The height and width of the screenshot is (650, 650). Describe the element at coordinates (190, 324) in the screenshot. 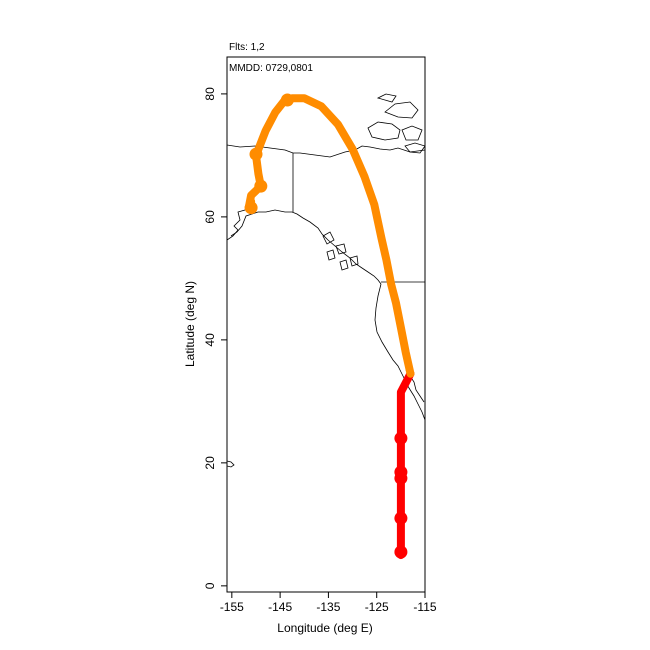

I see `y-axis-label: Latitude (deg N)` at that location.